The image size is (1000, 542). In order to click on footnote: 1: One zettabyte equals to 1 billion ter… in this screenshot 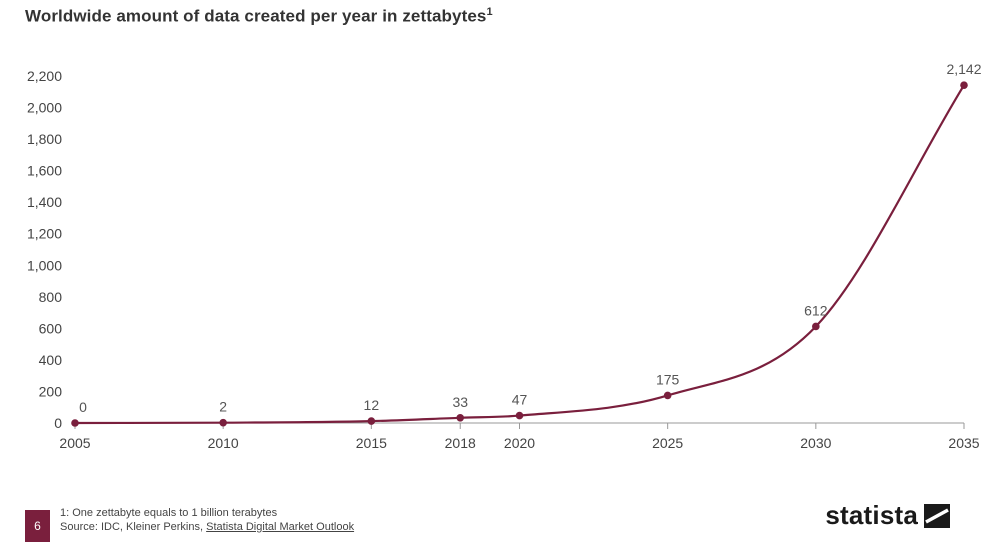, I will do `click(169, 513)`.